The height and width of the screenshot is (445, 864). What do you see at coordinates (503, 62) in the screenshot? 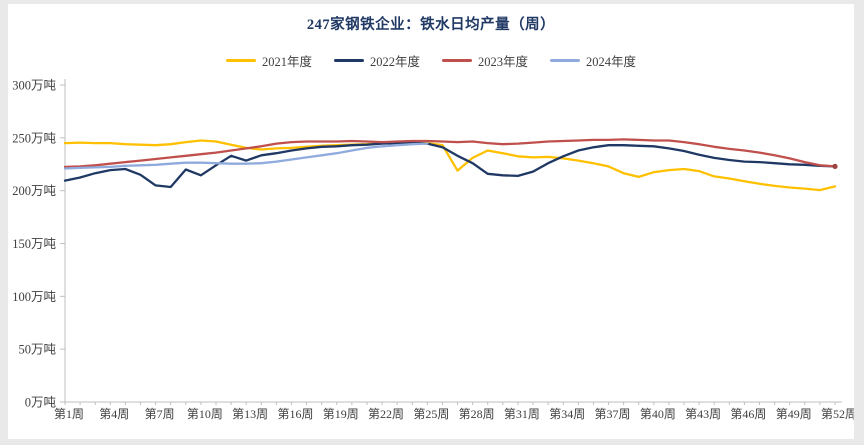
I see `legend-label-2023: 2023年度` at bounding box center [503, 62].